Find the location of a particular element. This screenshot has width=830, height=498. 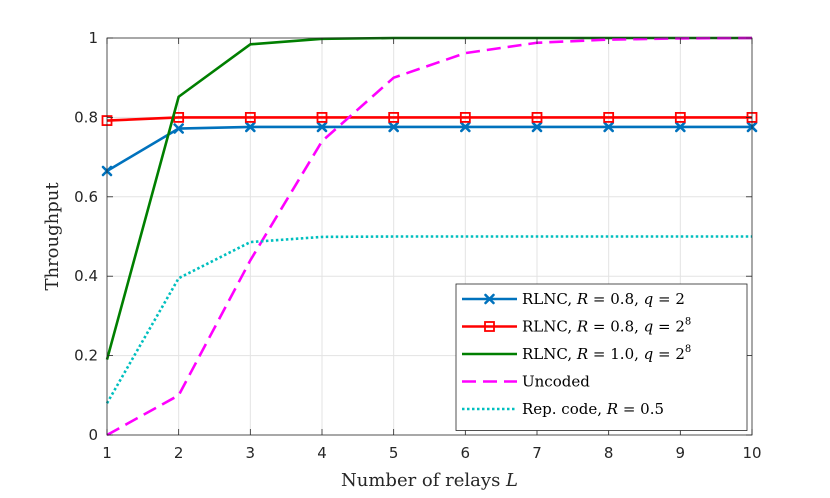

legend-entry: RLNC, R = 0.8, q = 2 is located at coordinates (573, 299).